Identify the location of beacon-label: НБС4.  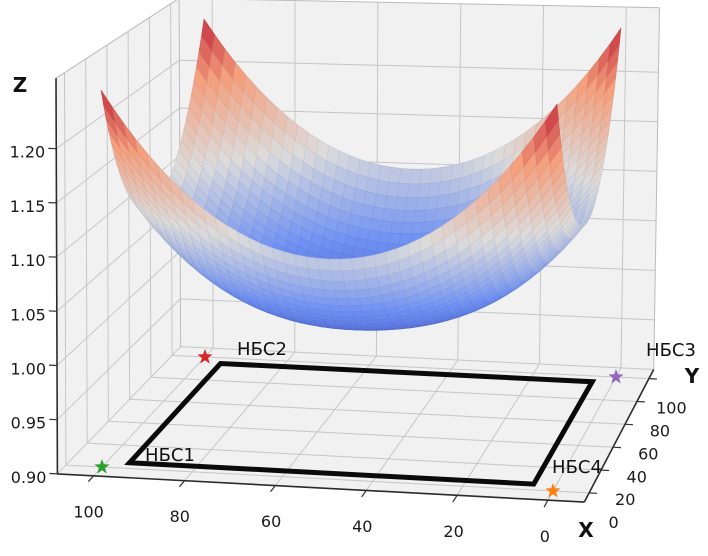
(577, 467).